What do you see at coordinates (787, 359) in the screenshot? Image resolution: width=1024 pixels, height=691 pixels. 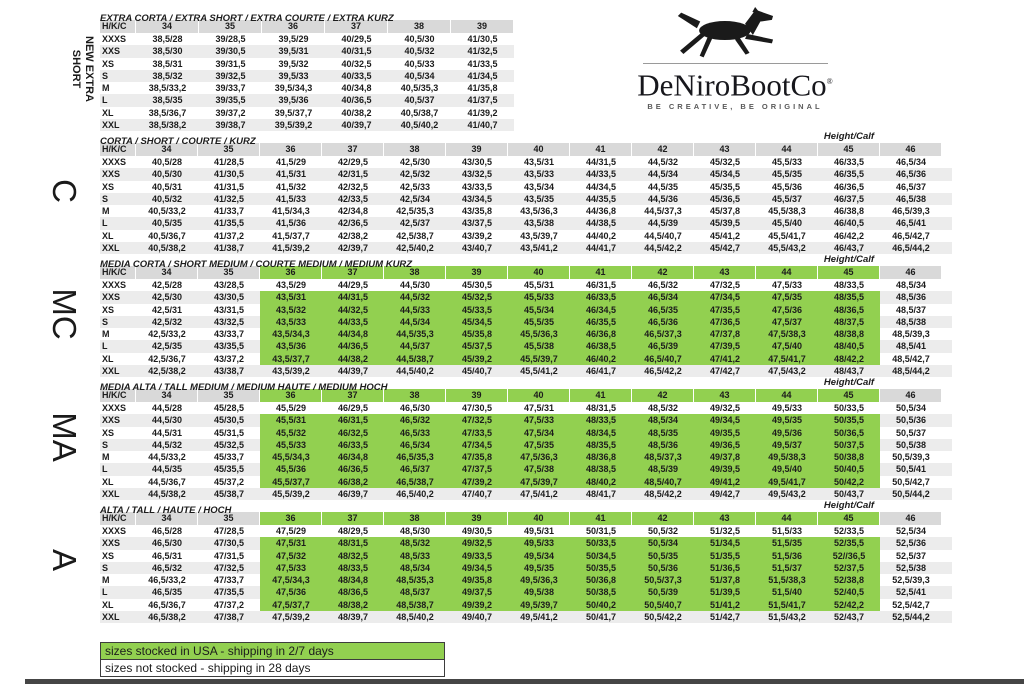 I see `size-cell: 47,5/41,7` at bounding box center [787, 359].